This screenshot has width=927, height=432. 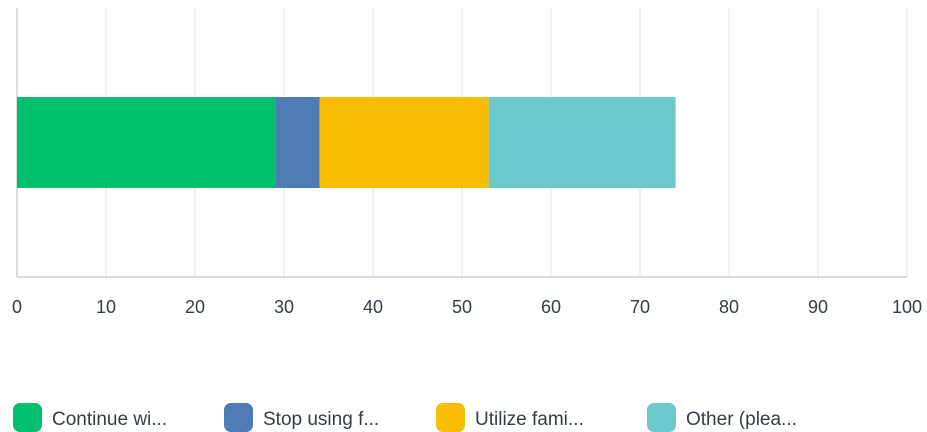 What do you see at coordinates (373, 307) in the screenshot?
I see `x-tick-label-40: 40` at bounding box center [373, 307].